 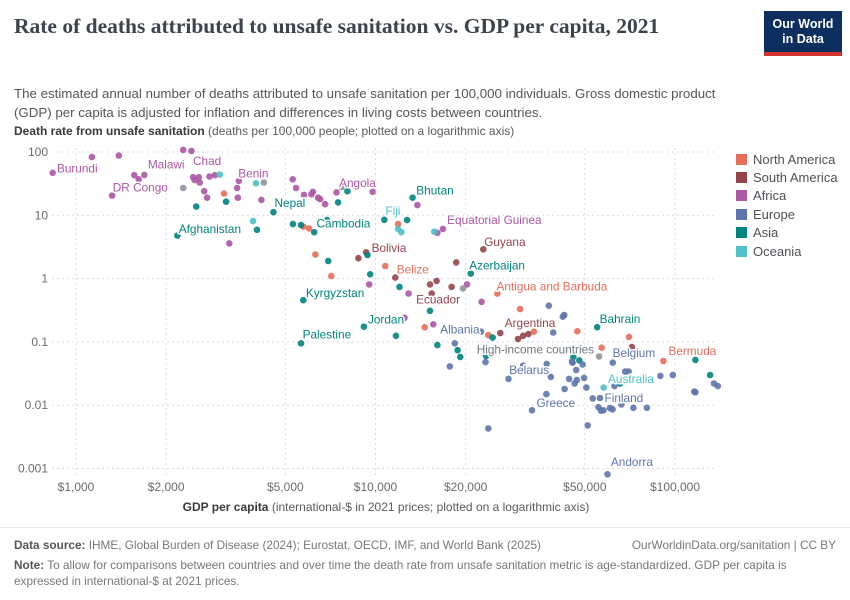 What do you see at coordinates (787, 233) in the screenshot?
I see `legend-item-asia: Asia` at bounding box center [787, 233].